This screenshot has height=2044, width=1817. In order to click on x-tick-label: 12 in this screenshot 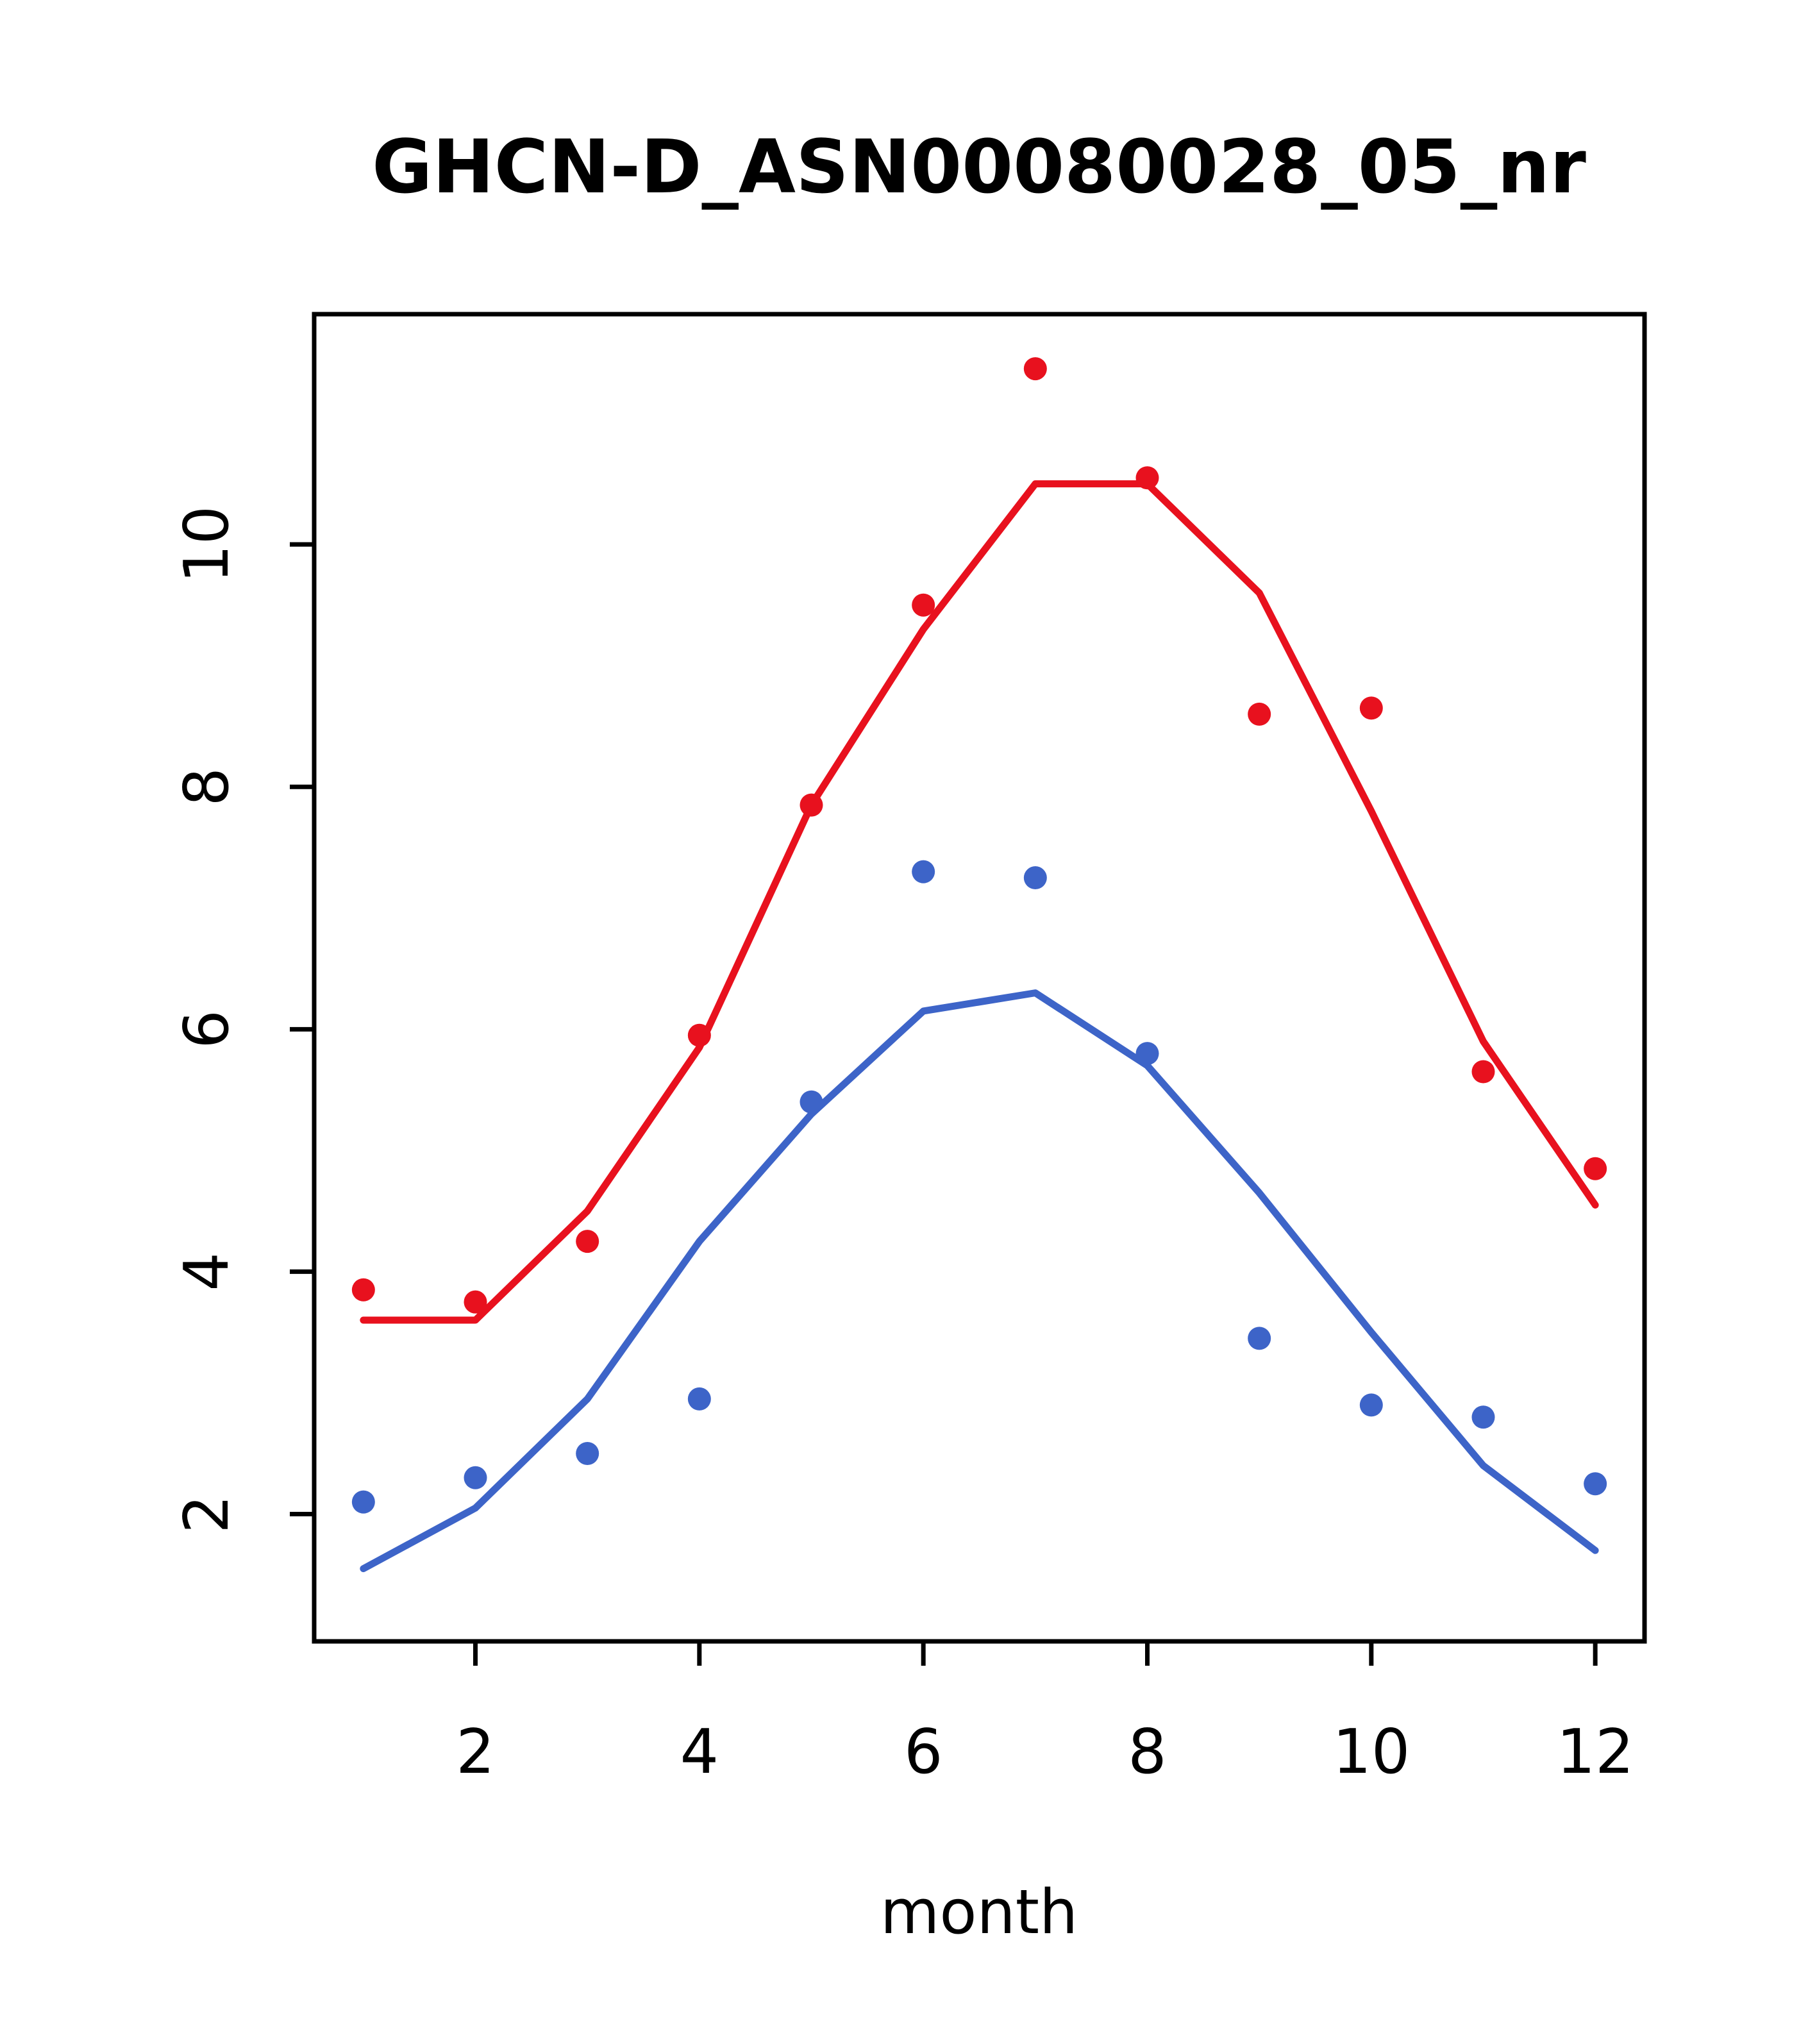, I will do `click(1596, 1753)`.